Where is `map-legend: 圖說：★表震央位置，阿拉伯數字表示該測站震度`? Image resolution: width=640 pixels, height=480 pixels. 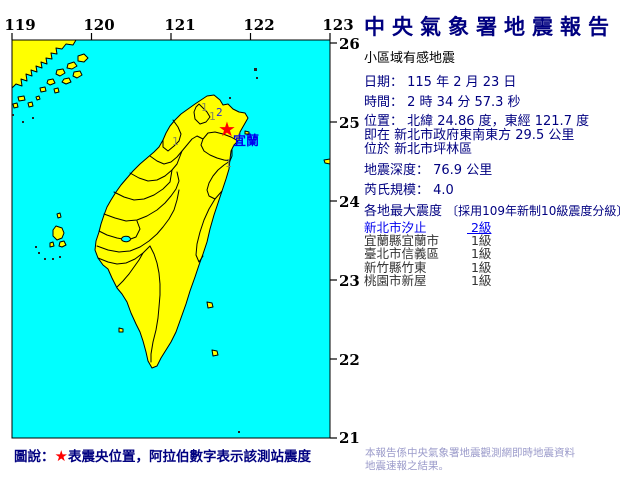
map-legend: 圖說：★表震央位置，阿拉伯數字表示該測站震度 is located at coordinates (162, 455).